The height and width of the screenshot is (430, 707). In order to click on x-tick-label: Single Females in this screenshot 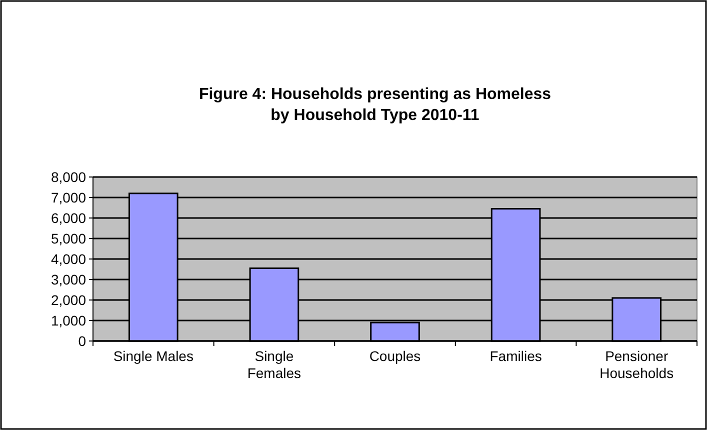, I will do `click(274, 364)`.